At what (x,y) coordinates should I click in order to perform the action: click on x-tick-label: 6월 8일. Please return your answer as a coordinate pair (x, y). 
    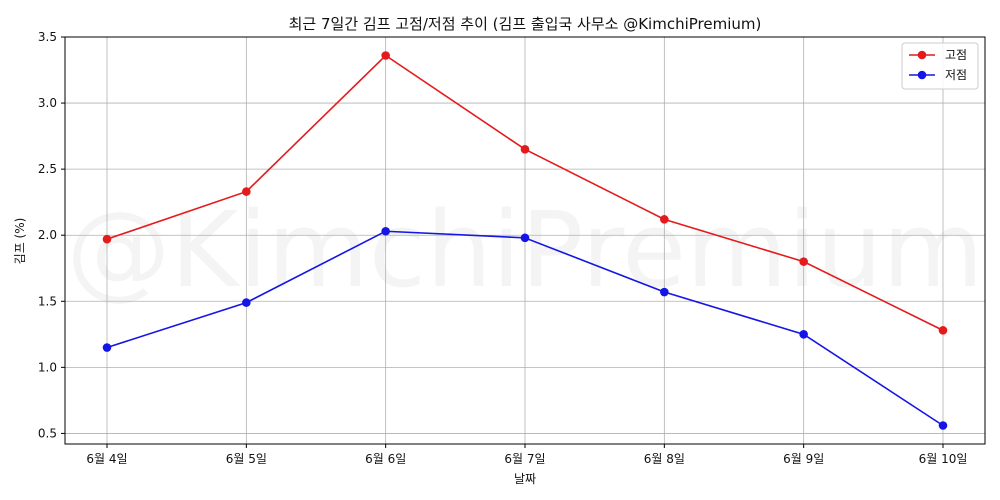
    Looking at the image, I should click on (664, 459).